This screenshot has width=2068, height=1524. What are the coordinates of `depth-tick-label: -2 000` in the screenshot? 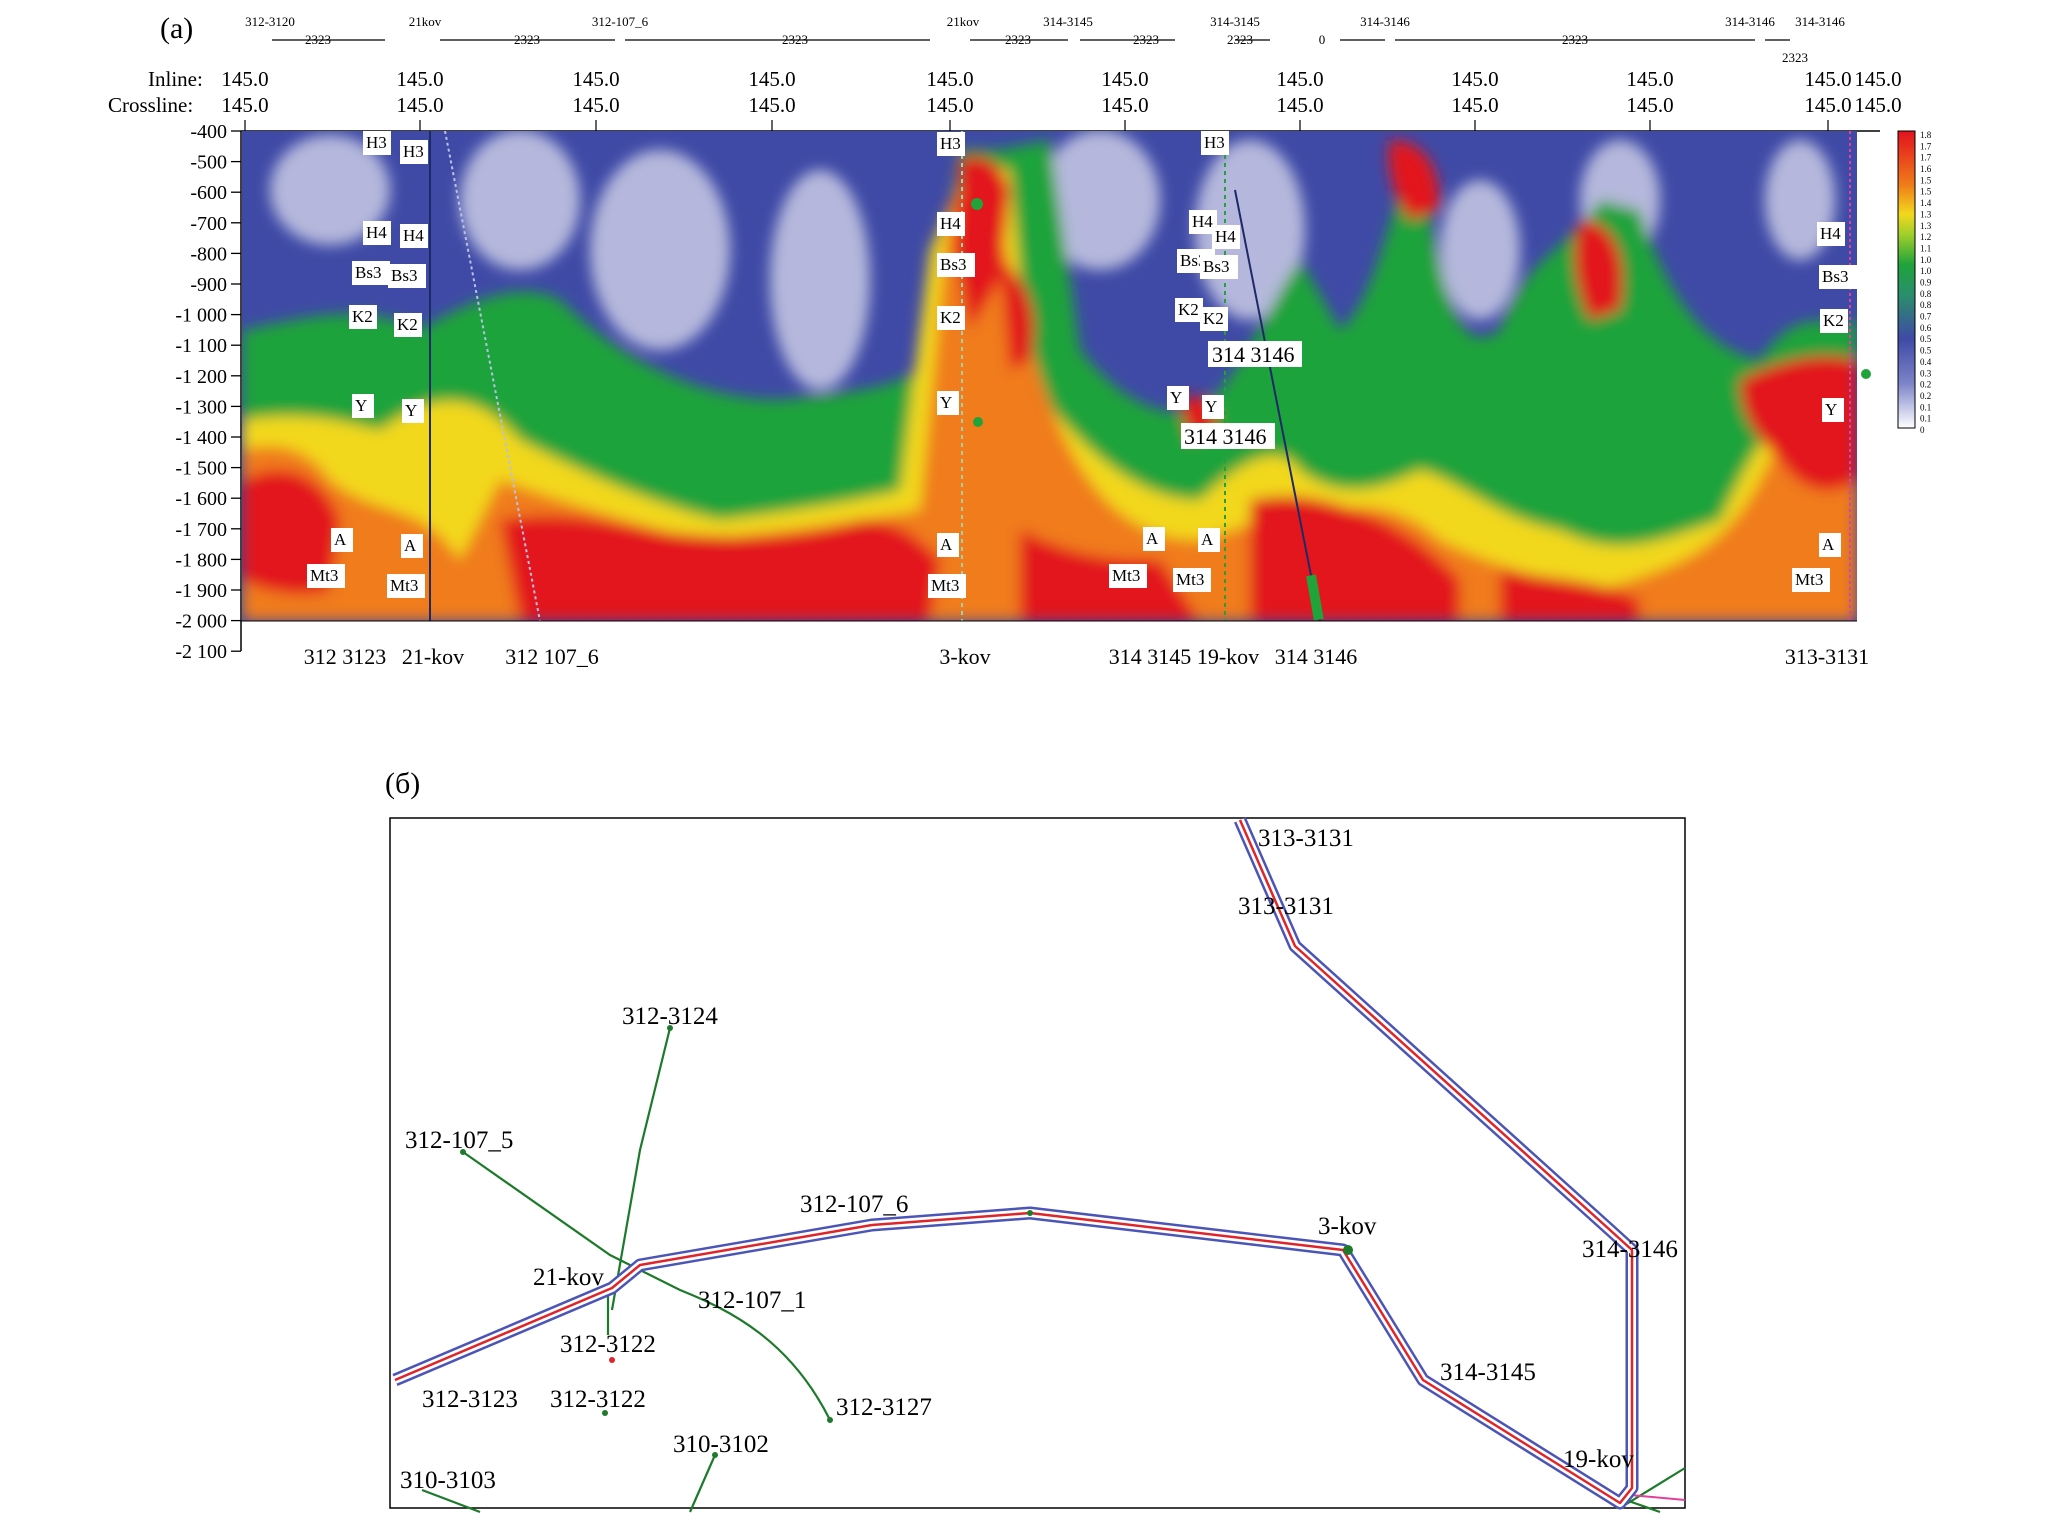 It's located at (201, 622).